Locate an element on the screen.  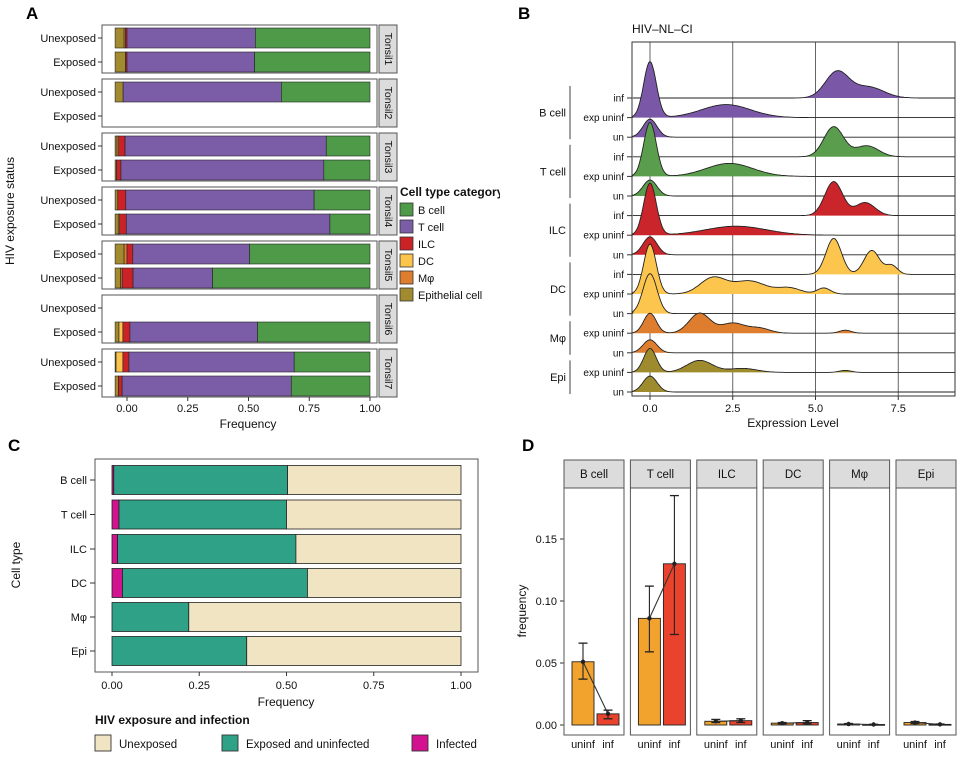
group-label: Mφ is located at coordinates (558, 339).